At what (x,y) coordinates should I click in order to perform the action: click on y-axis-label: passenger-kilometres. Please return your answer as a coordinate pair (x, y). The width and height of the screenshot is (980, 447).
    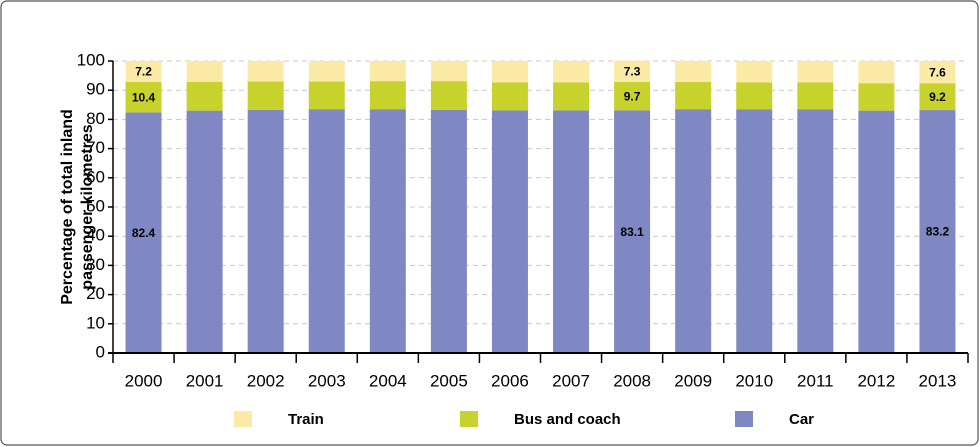
    Looking at the image, I should click on (87, 207).